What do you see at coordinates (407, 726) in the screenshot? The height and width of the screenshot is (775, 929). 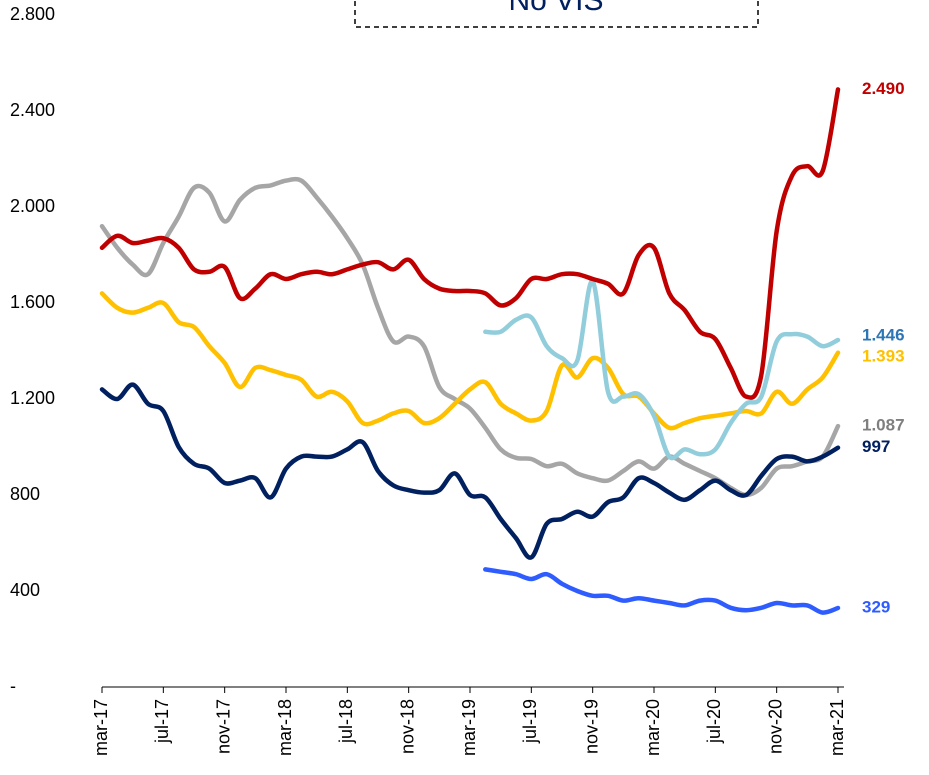 I see `x-tick-label: nov-18` at bounding box center [407, 726].